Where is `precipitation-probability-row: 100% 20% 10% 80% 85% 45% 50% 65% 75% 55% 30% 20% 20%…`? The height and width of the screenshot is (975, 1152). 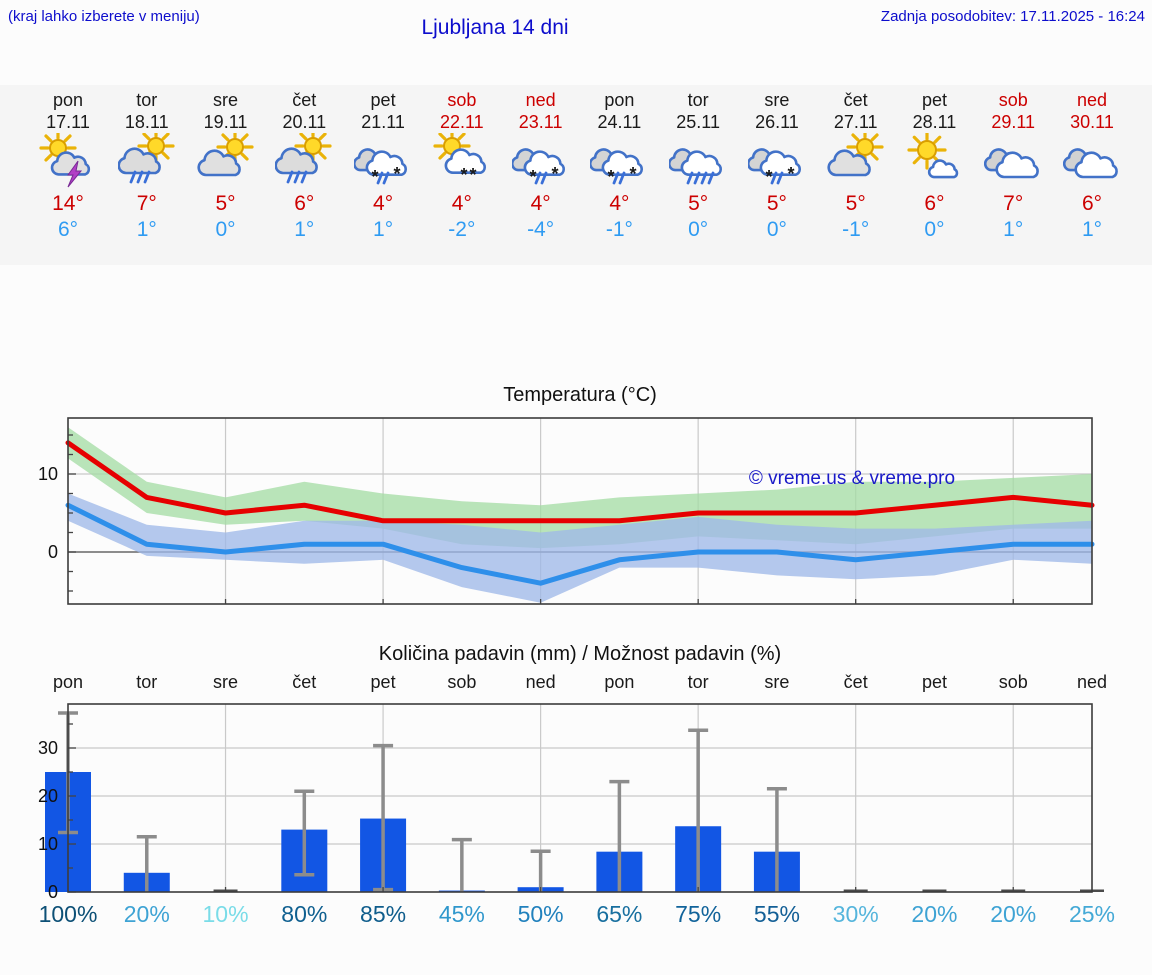
precipitation-probability-row: 100% 20% 10% 80% 85% 45% 50% 65% 75% 55% 30% 20% 20%… is located at coordinates (576, 917).